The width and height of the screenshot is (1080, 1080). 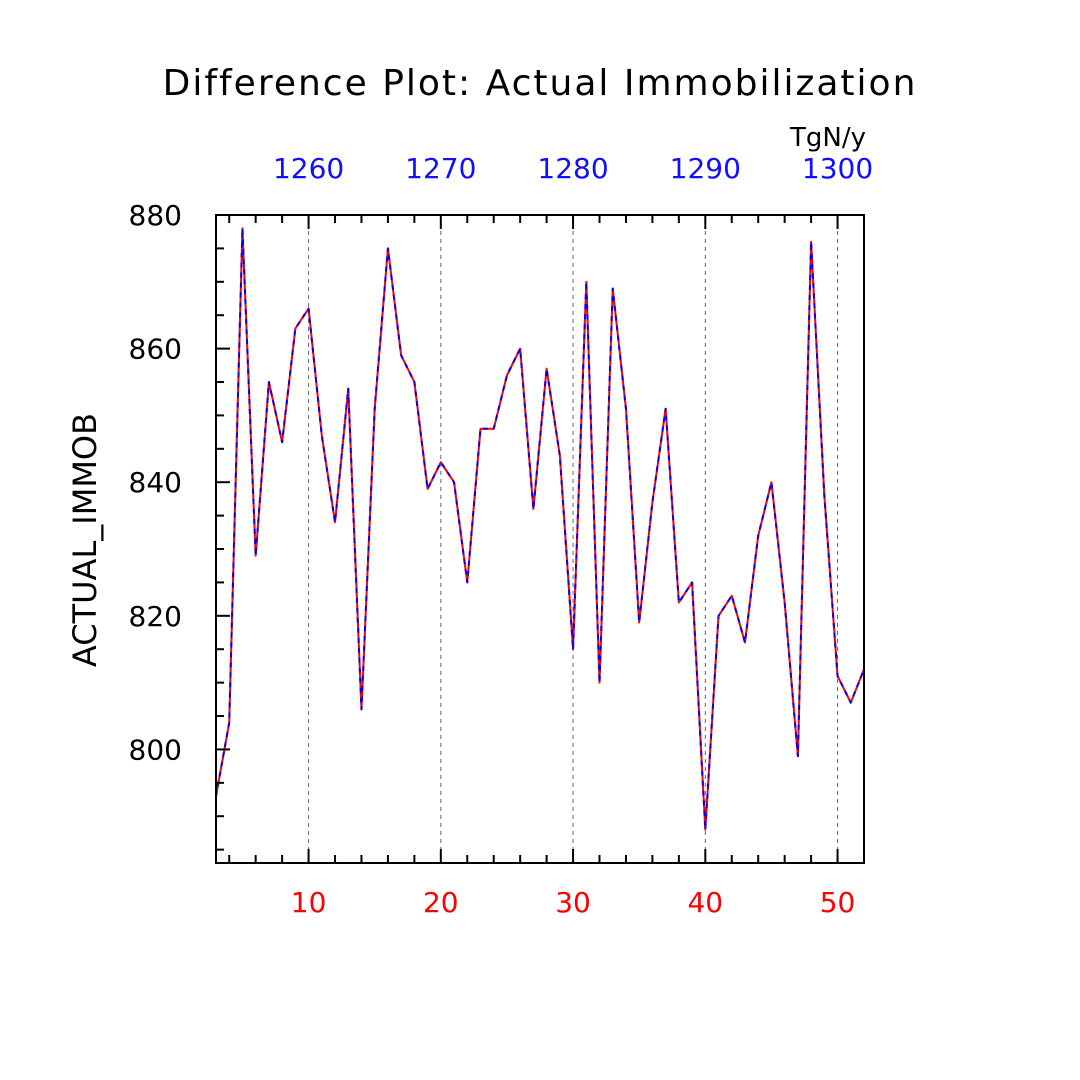 I want to click on y-tick-label: 820, so click(x=155, y=616).